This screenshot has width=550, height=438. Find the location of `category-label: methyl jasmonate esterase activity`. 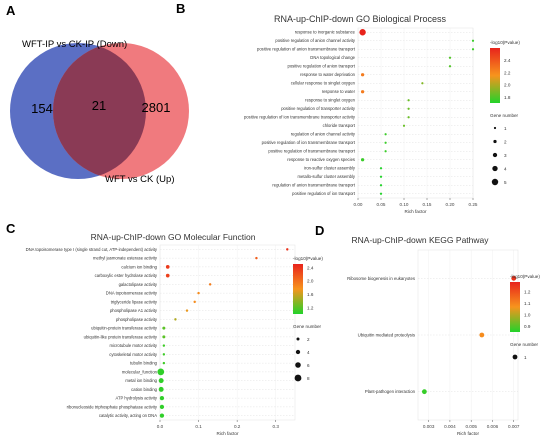

category-label: methyl jasmonate esterase activity is located at coordinates (125, 258).